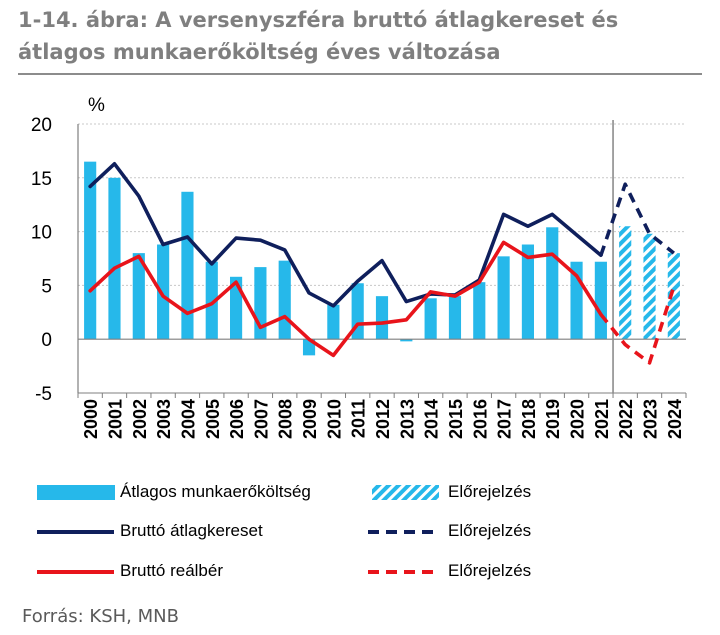 The height and width of the screenshot is (635, 720). Describe the element at coordinates (310, 419) in the screenshot. I see `x-tick-label: 2009` at that location.